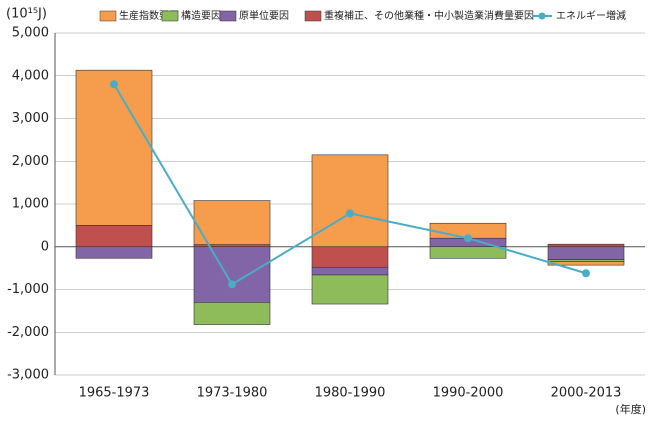 The image size is (650, 429). What do you see at coordinates (586, 393) in the screenshot?
I see `x-tick-label: 2000-2013` at bounding box center [586, 393].